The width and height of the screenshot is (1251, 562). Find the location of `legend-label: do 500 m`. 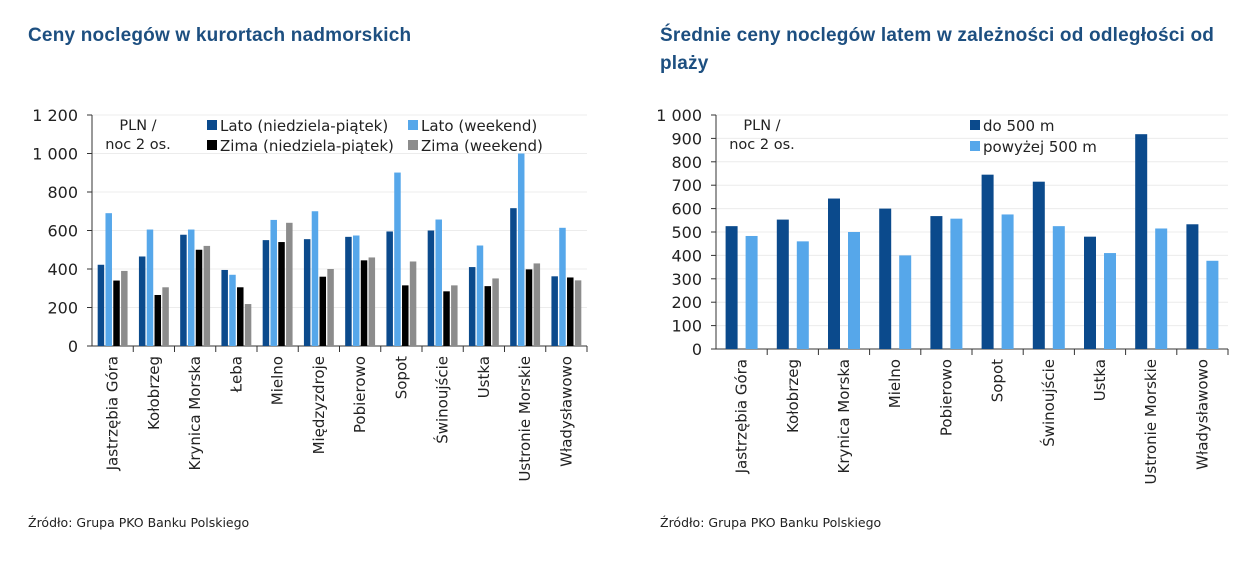

legend-label: do 500 m is located at coordinates (1018, 126).